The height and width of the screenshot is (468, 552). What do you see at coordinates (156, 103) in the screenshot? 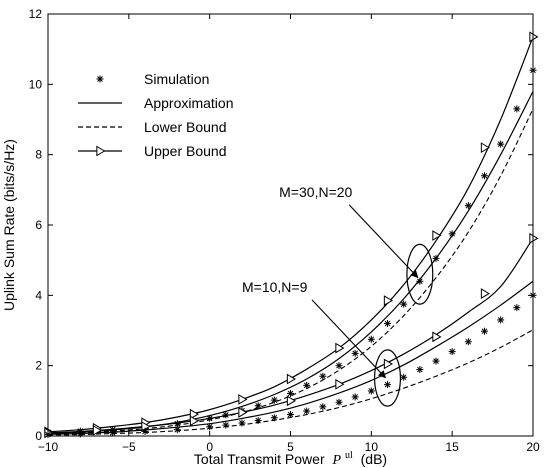
I see `legend-item-1: Approximation` at bounding box center [156, 103].